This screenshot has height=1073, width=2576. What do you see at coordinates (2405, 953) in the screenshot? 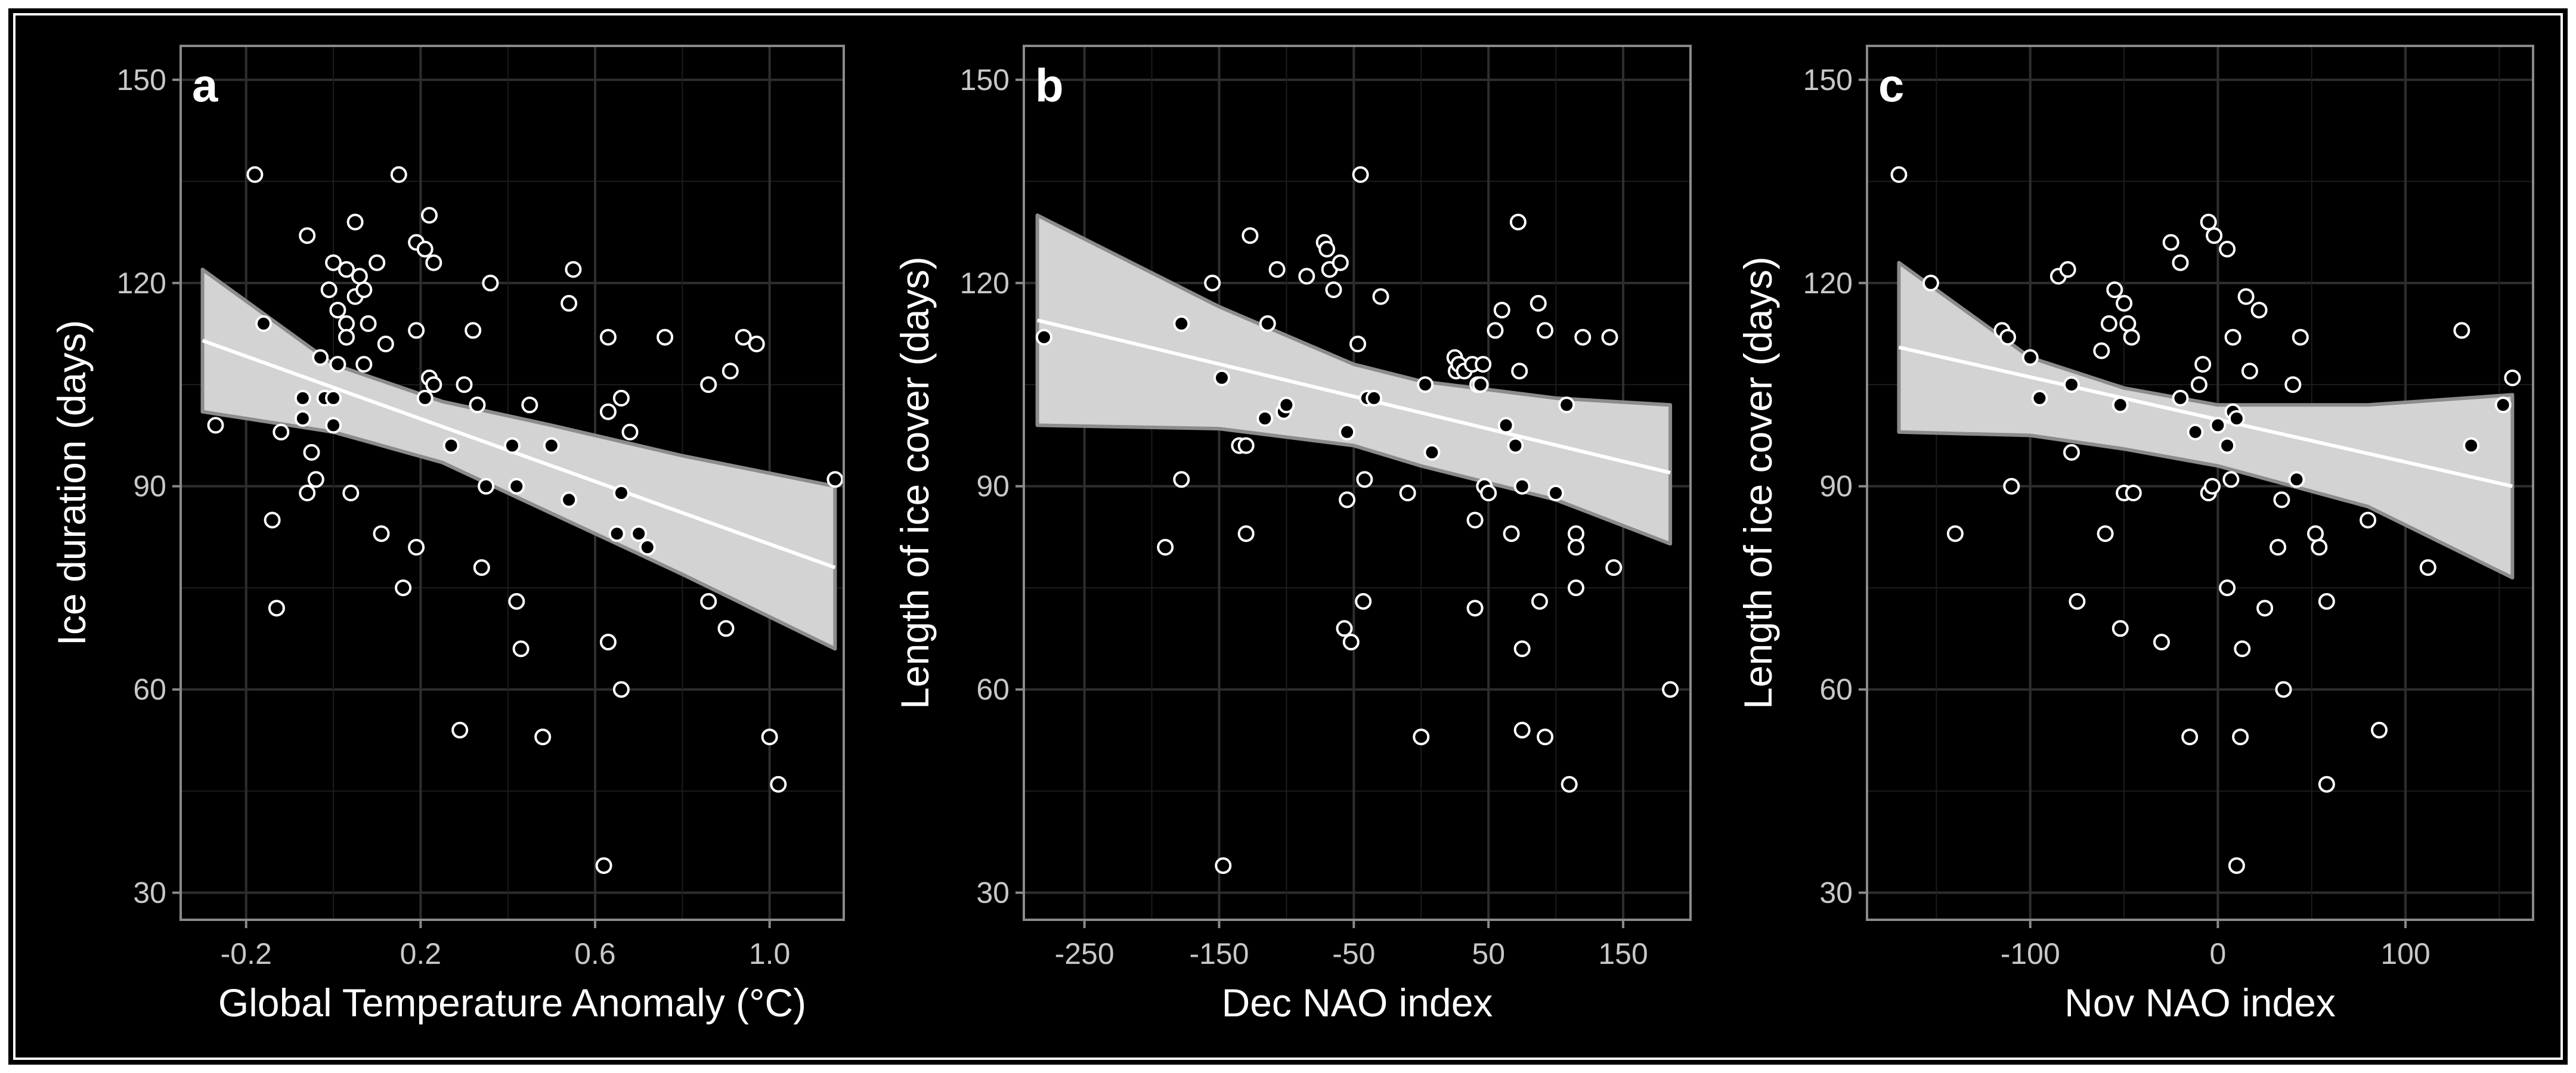
I see `x-tick-label: 100` at bounding box center [2405, 953].